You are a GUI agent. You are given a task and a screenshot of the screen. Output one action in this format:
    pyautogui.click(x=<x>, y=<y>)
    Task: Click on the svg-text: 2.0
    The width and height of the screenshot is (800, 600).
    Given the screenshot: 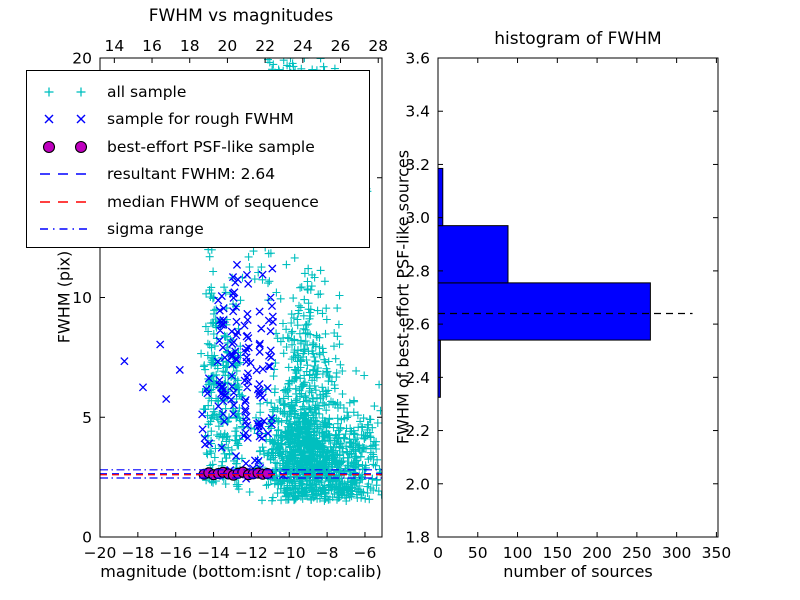 What is the action you would take?
    pyautogui.click(x=417, y=484)
    